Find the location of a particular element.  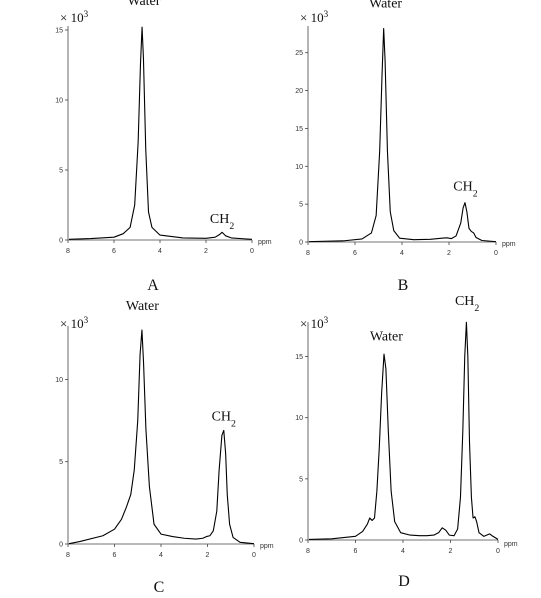

y-tick-label: 20 is located at coordinates (299, 91).